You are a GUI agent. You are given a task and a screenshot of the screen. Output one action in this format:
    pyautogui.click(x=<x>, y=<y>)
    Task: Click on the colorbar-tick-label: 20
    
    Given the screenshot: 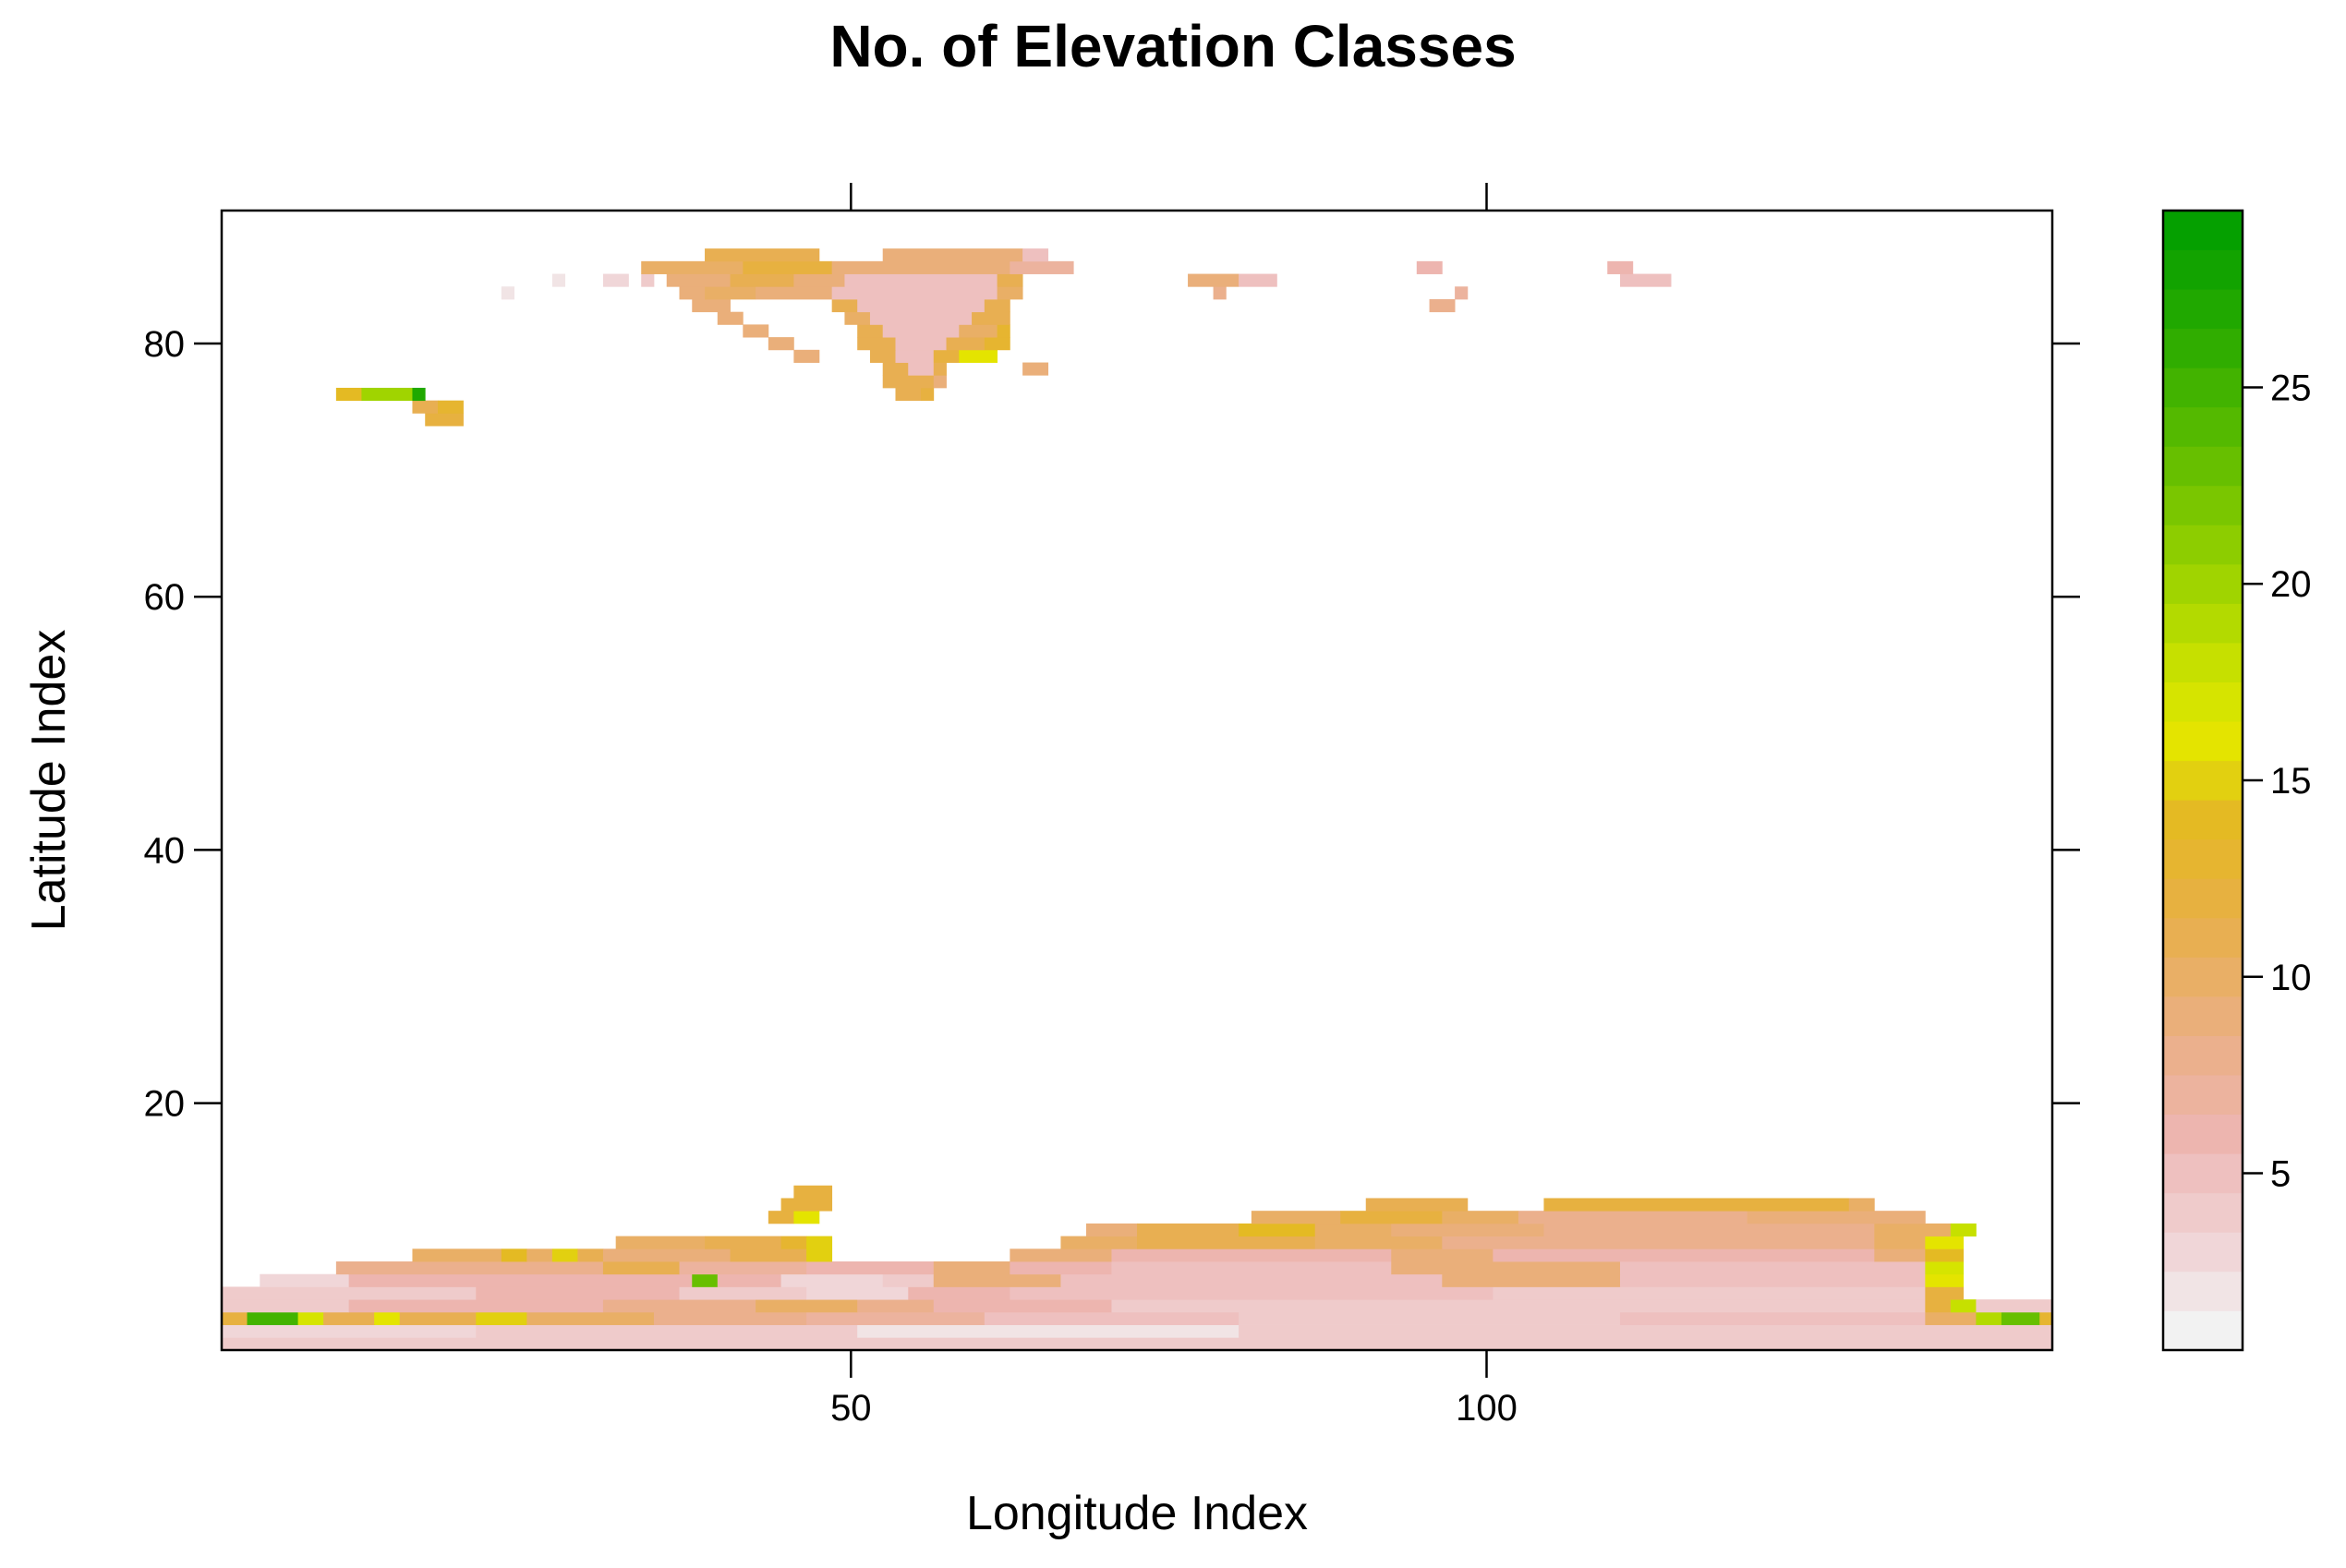 What is the action you would take?
    pyautogui.click(x=2291, y=584)
    